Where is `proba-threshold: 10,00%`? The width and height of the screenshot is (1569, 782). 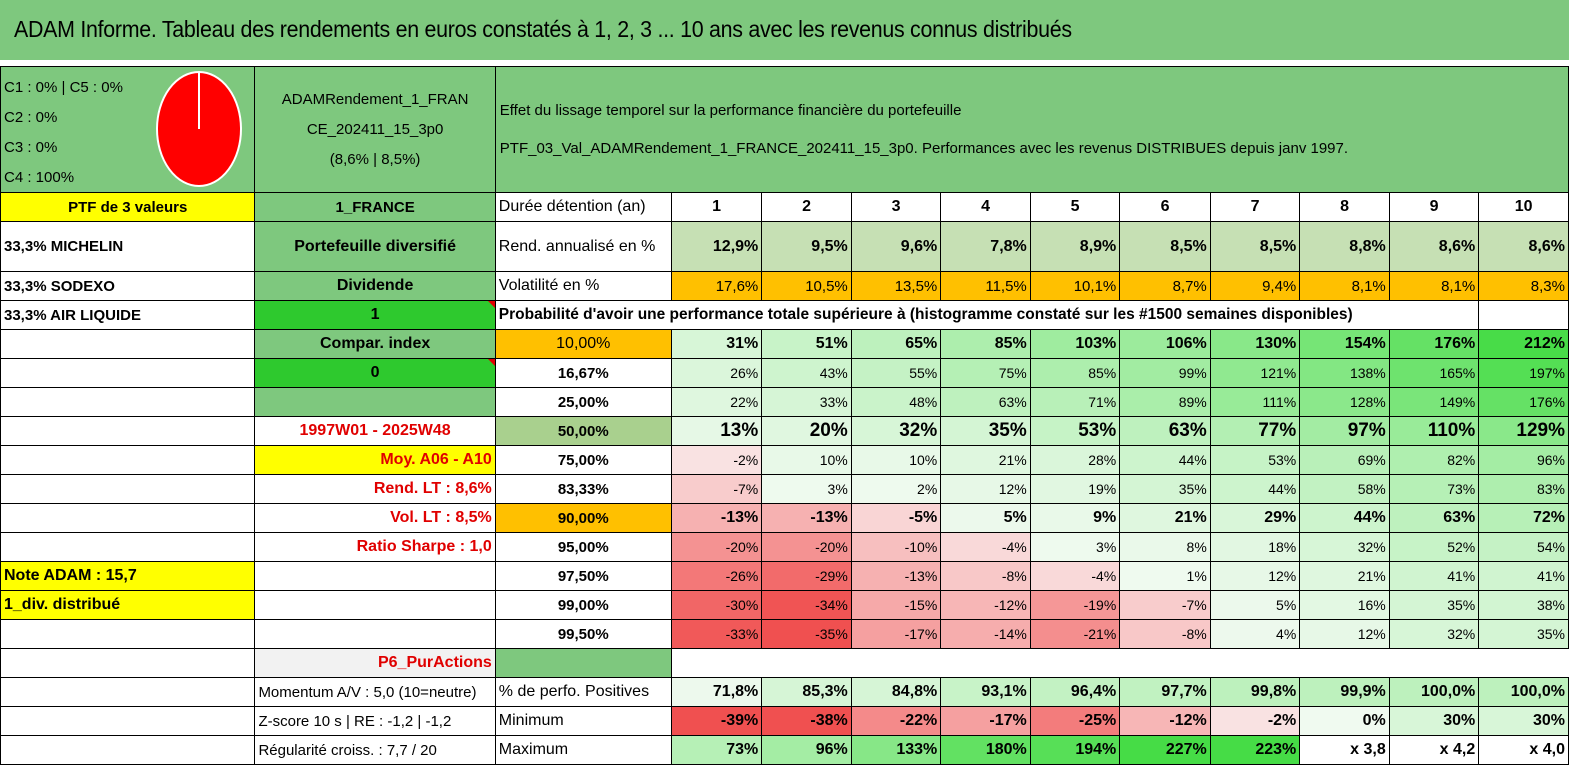
proba-threshold: 10,00% is located at coordinates (583, 344).